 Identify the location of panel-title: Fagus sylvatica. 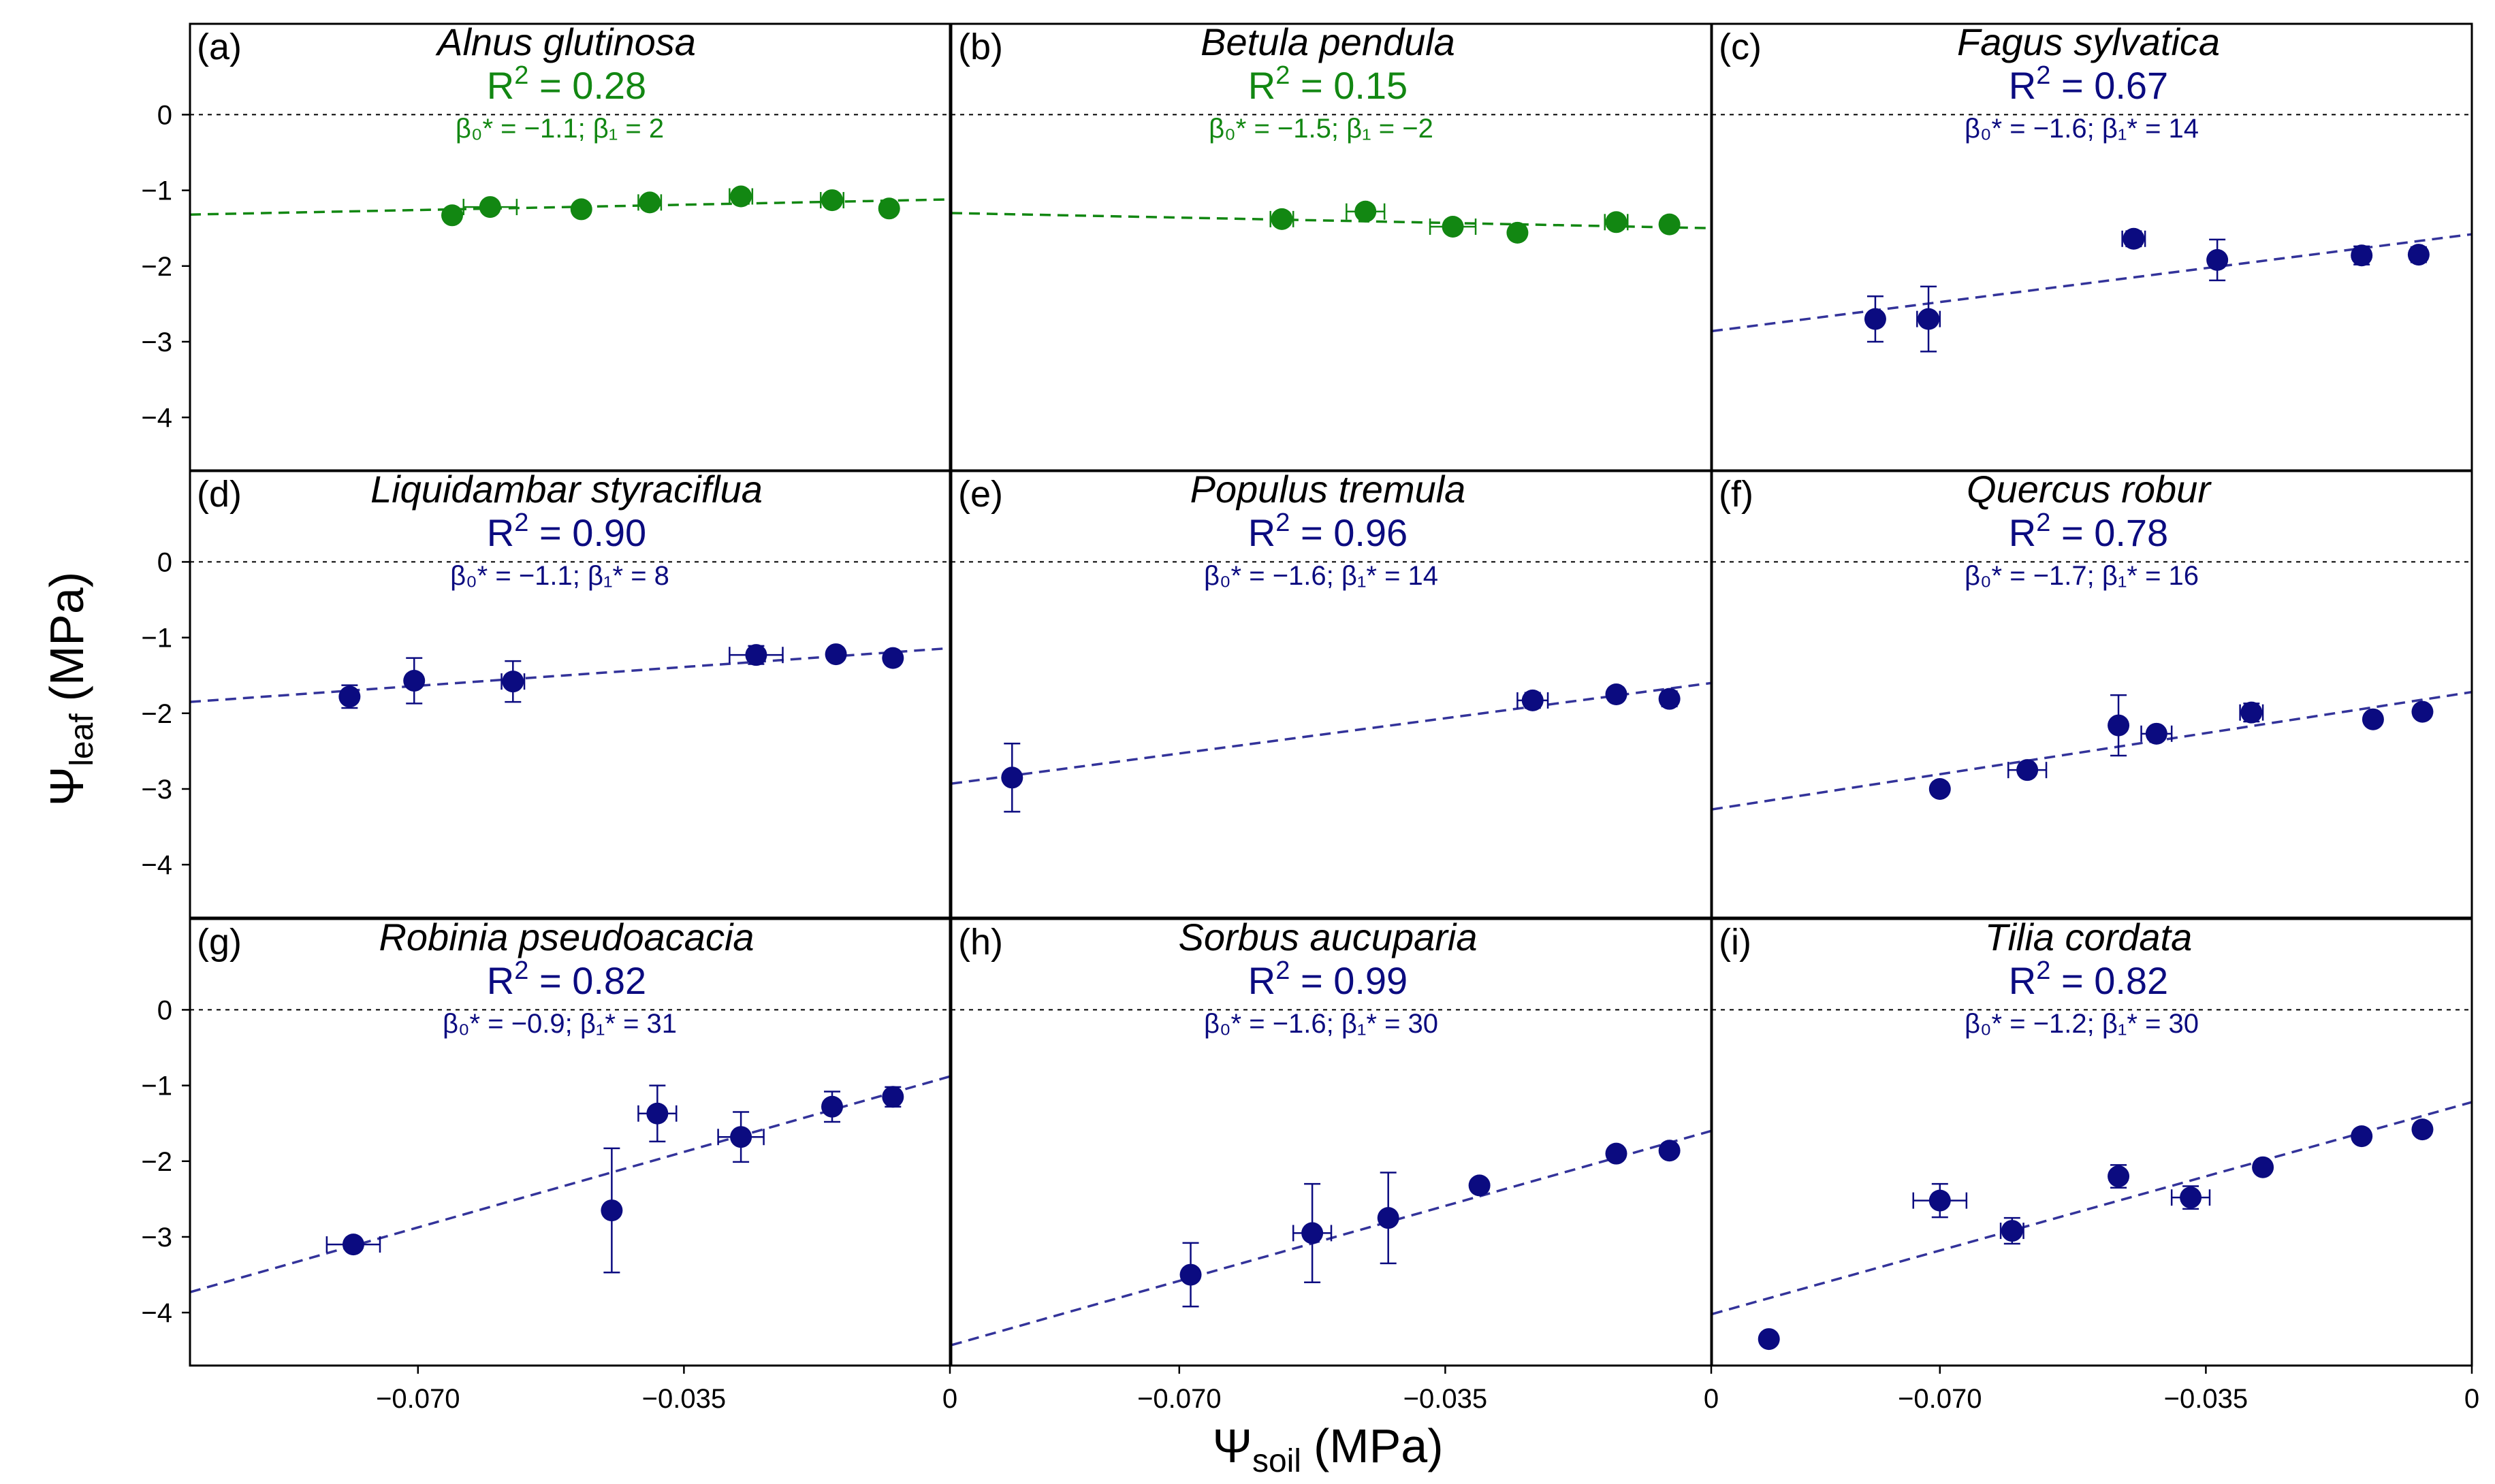
(2088, 41).